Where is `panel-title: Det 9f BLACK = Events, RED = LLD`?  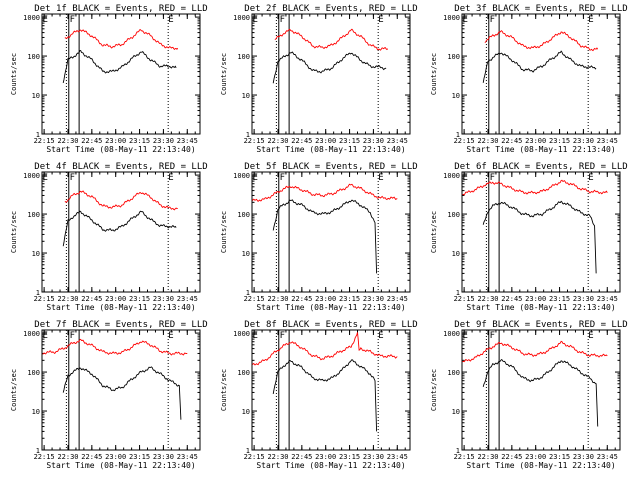 panel-title: Det 9f BLACK = Events, RED = LLD is located at coordinates (540, 325).